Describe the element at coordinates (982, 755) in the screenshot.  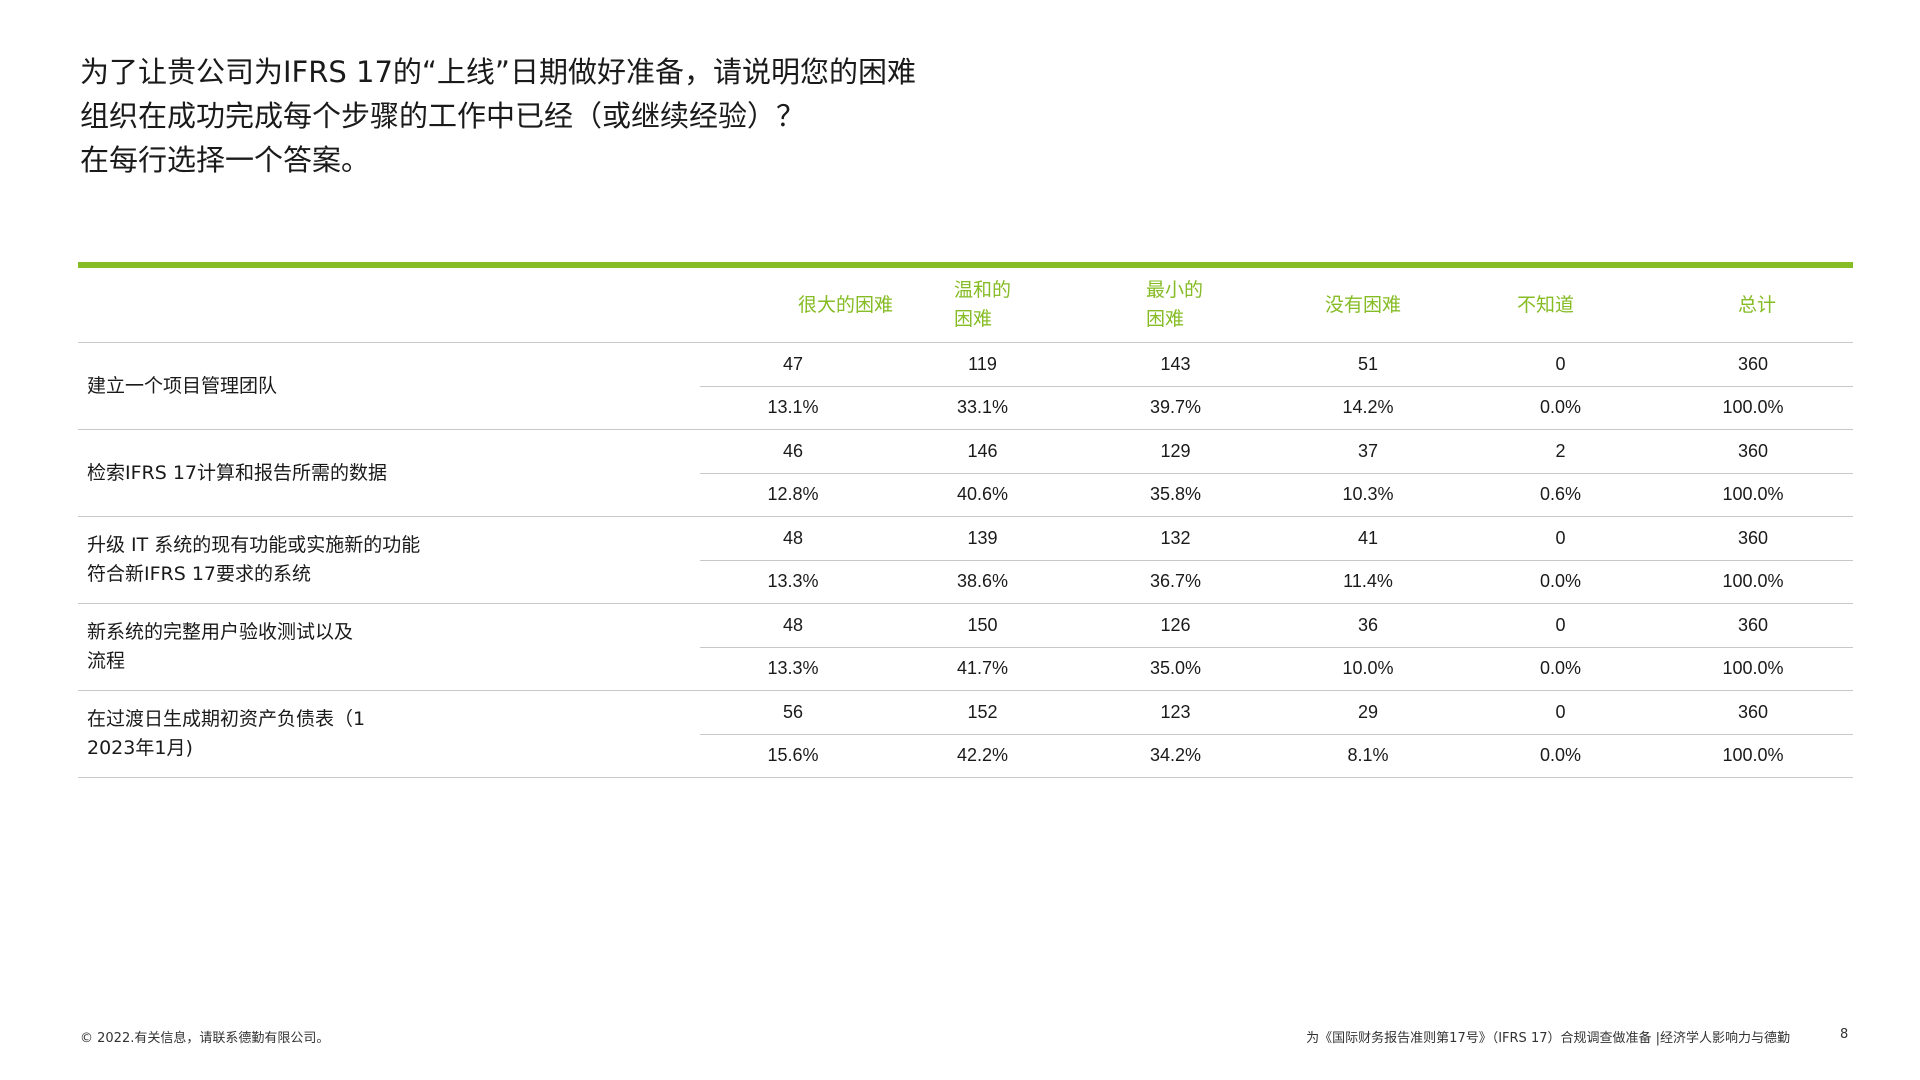
I see `percent-cell: 42.2%` at that location.